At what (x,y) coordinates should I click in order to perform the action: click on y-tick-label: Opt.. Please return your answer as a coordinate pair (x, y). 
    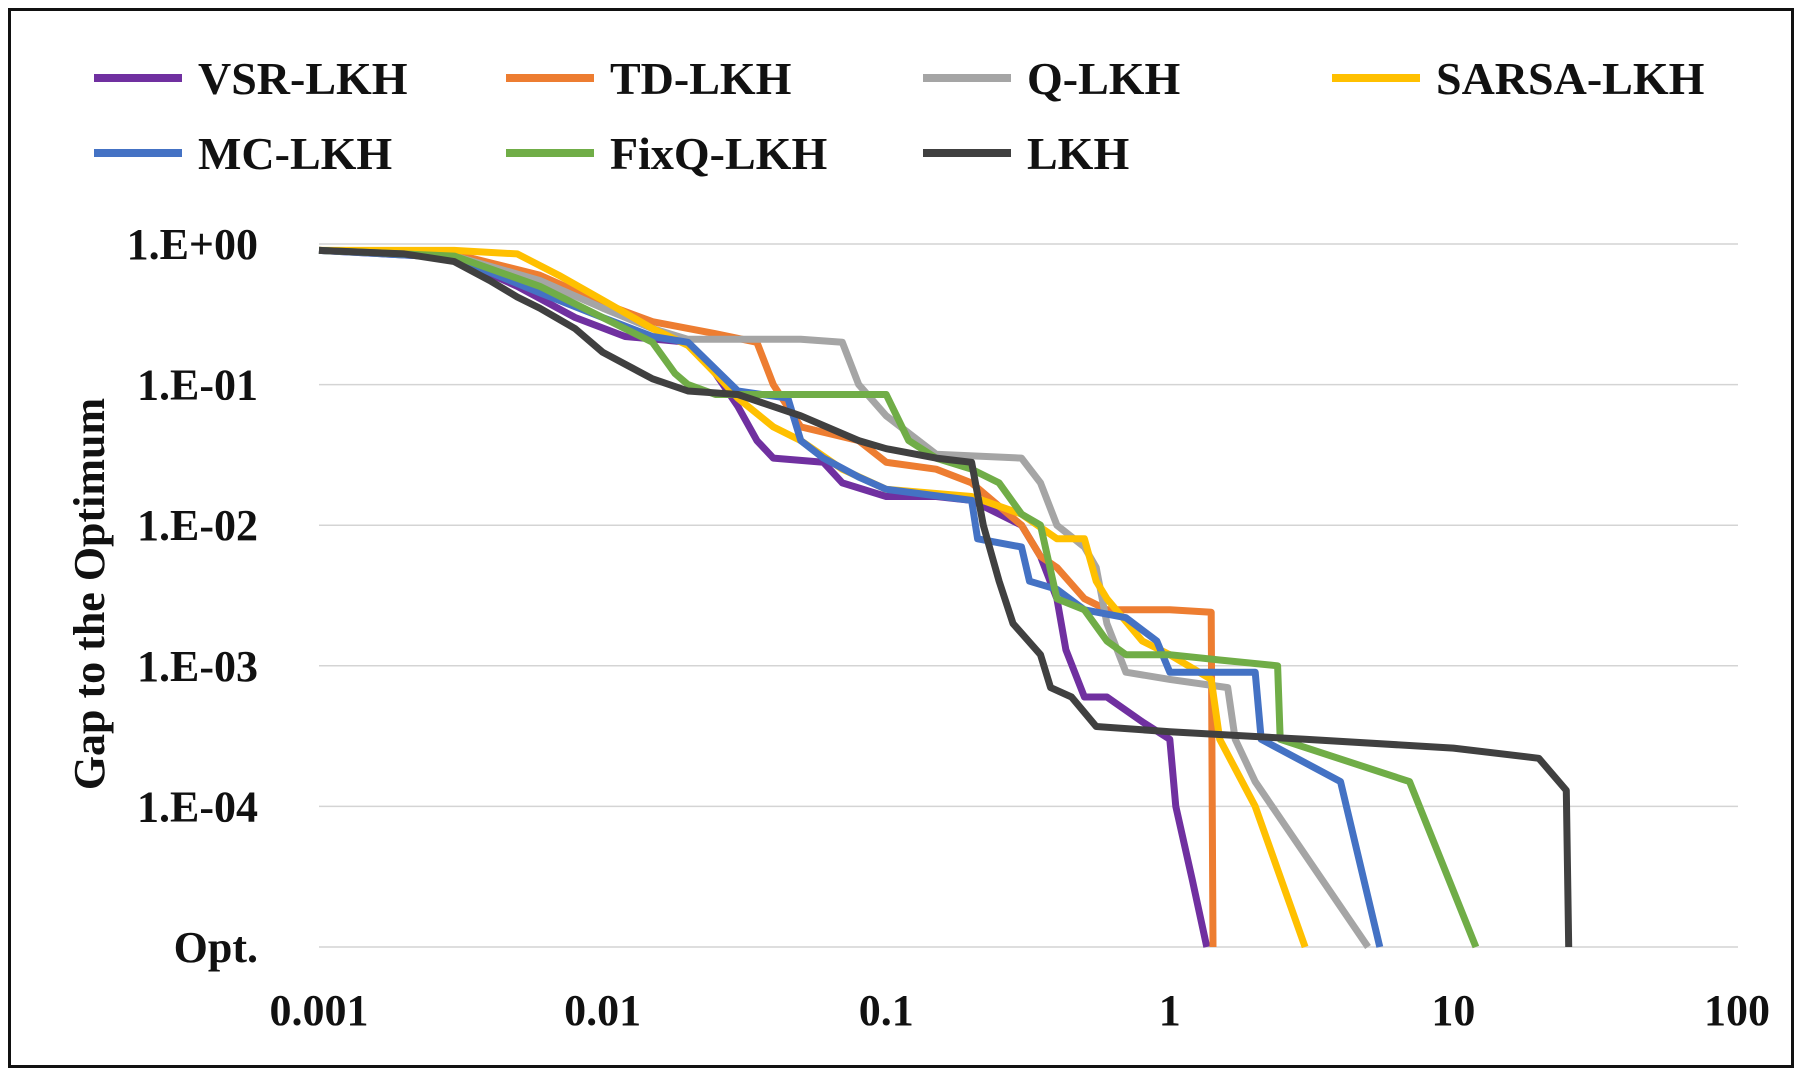
    Looking at the image, I should click on (216, 947).